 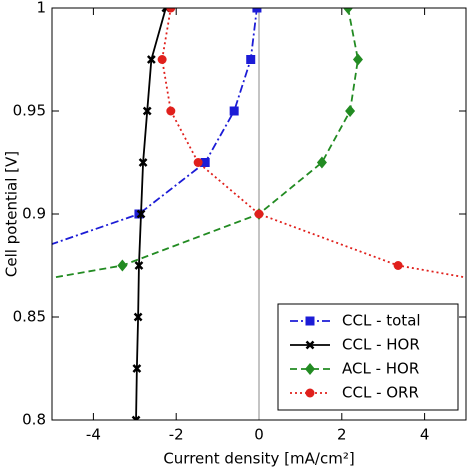 I want to click on legend-label: CCL - ORR, so click(x=380, y=393).